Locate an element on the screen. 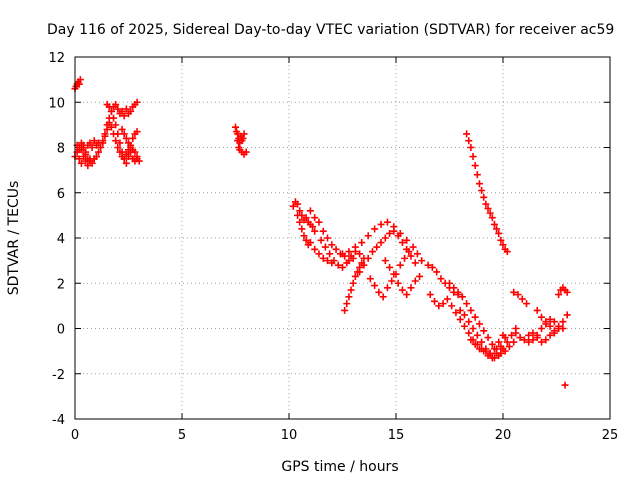 The image size is (640, 480). x-axis-label: GPS time / hours is located at coordinates (339, 467).